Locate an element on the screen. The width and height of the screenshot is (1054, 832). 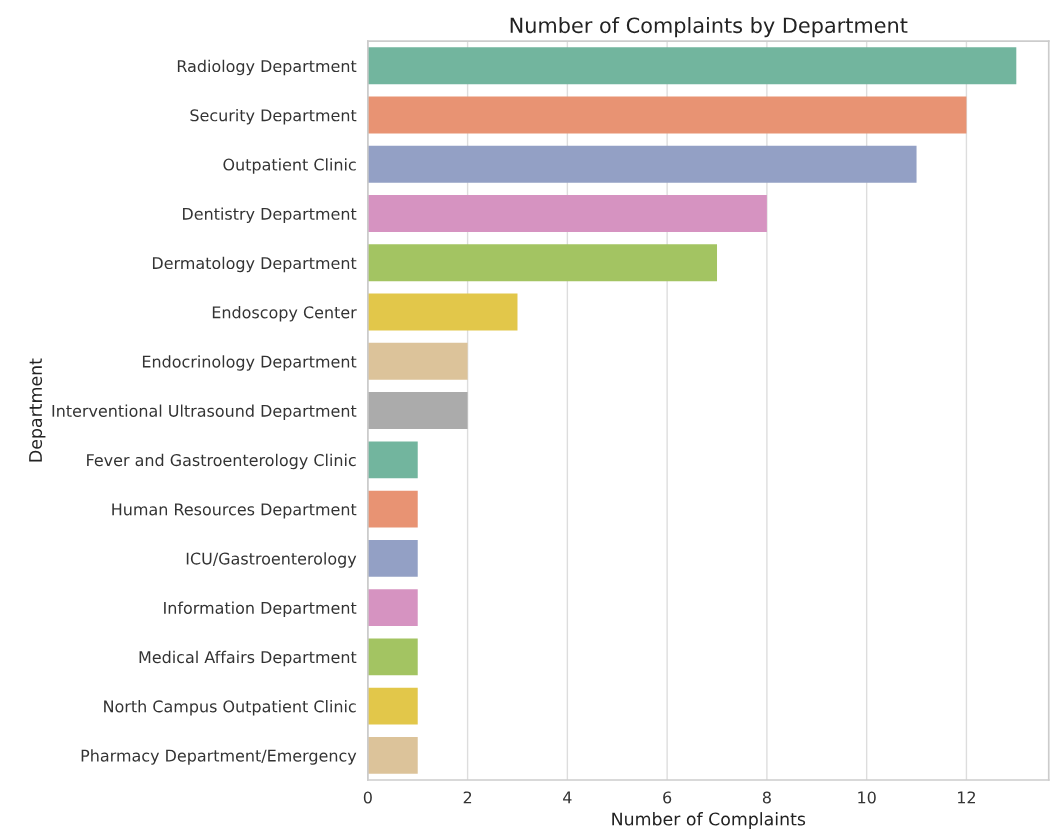
y-tick-label: Dentistry Department is located at coordinates (270, 215).